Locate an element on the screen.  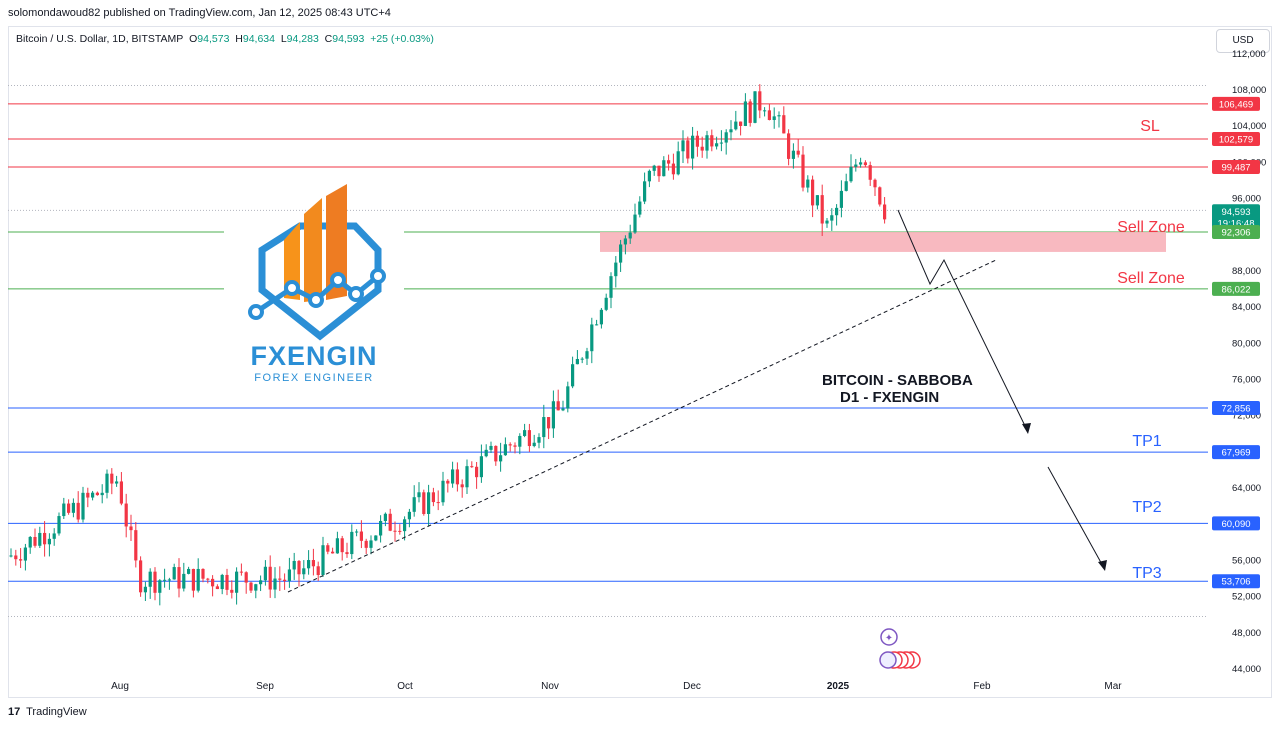
sell-zone-rect is located at coordinates (883, 242).